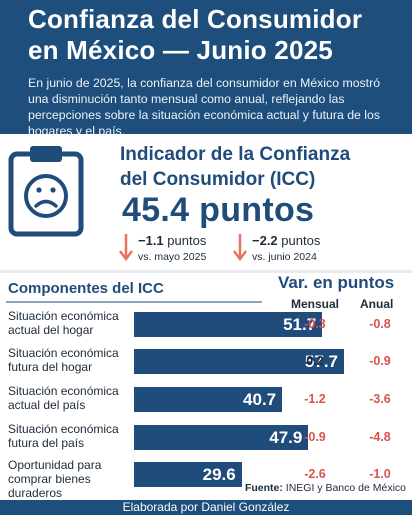 The image size is (412, 515). Describe the element at coordinates (380, 474) in the screenshot. I see `annual-variation-value: -1.0` at that location.